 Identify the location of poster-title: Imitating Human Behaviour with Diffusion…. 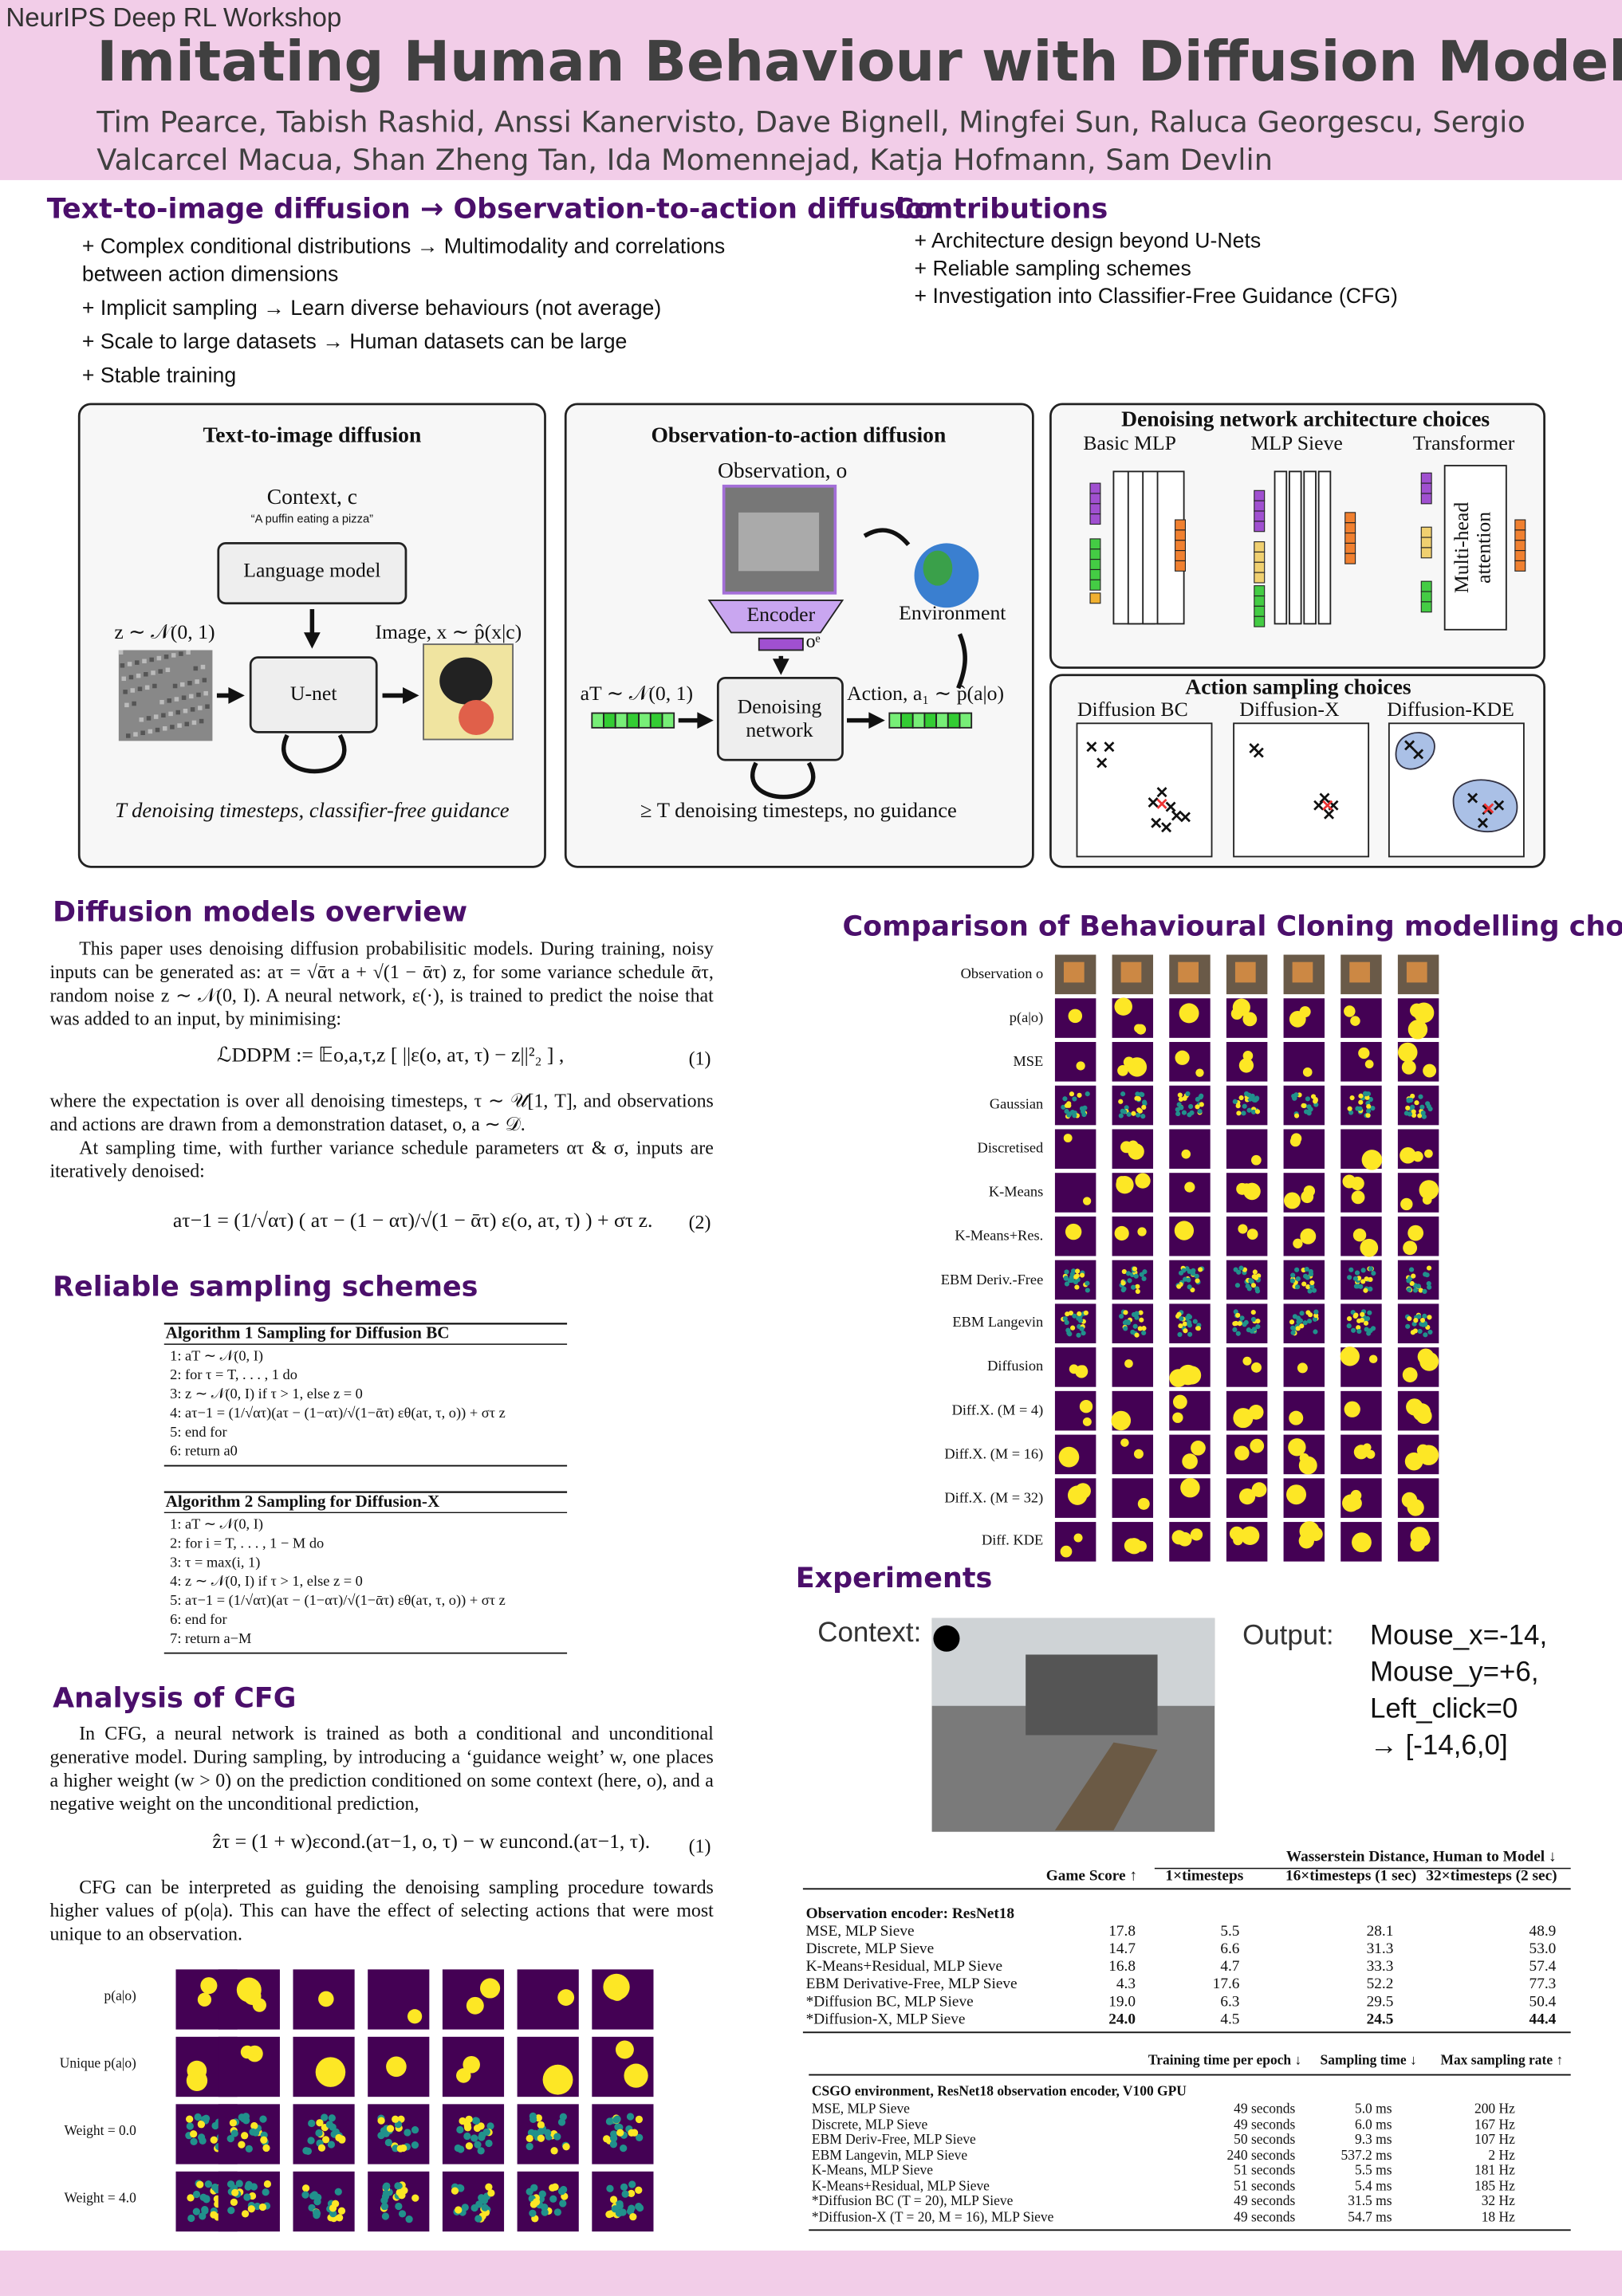
(859, 61).